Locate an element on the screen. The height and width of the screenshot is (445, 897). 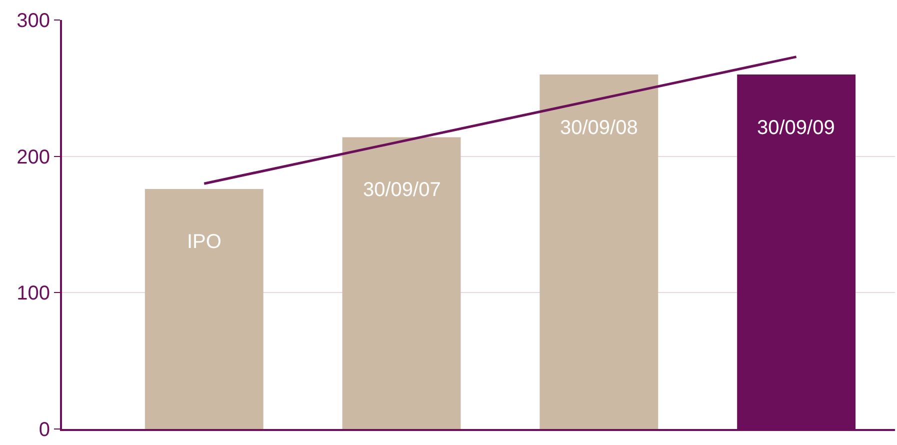
y-tick-label: 300 is located at coordinates (33, 21).